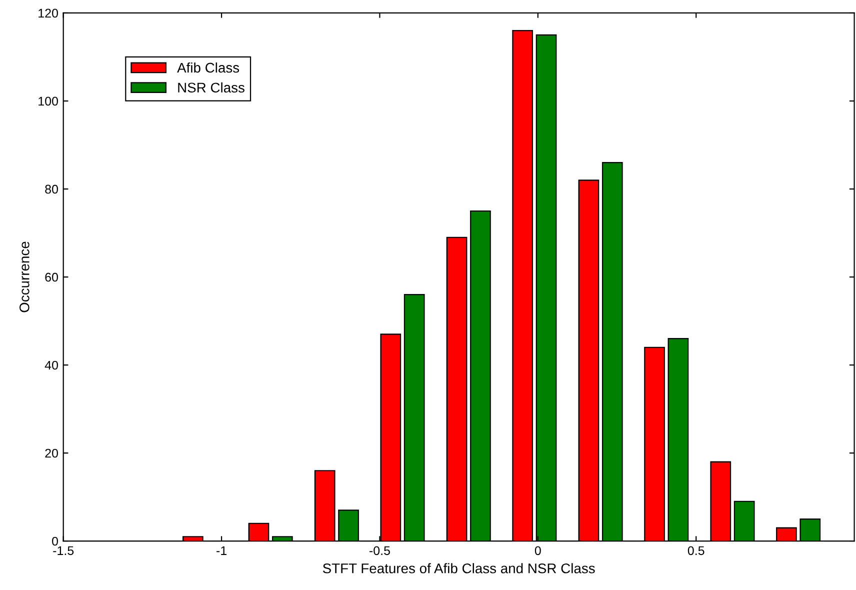  Describe the element at coordinates (221, 550) in the screenshot. I see `x-tick-label: -1` at that location.